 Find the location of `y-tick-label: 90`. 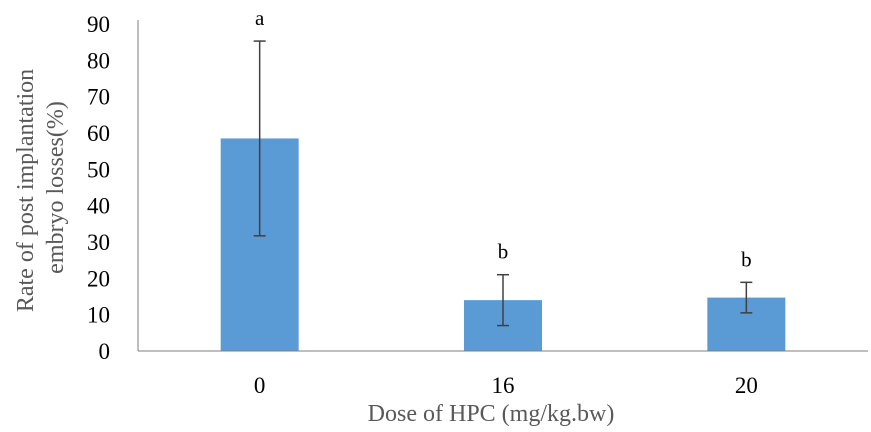

y-tick-label: 90 is located at coordinates (98, 24).